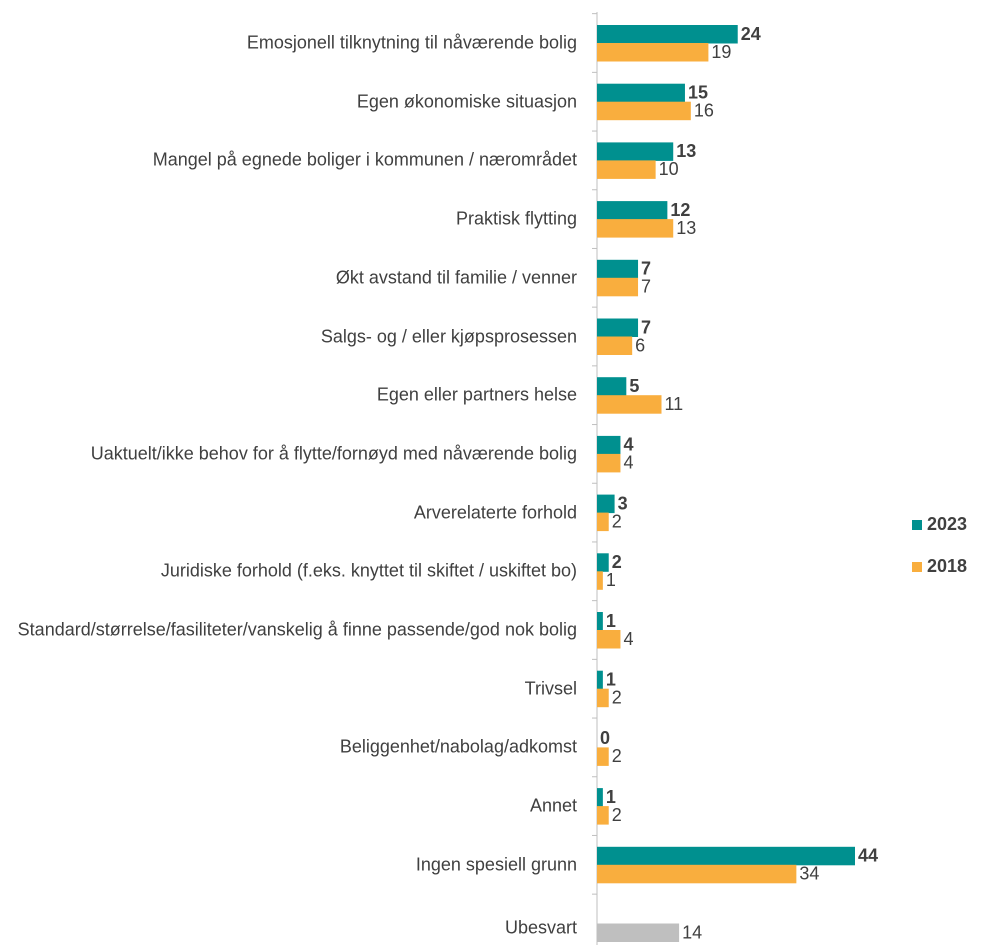  What do you see at coordinates (553, 805) in the screenshot?
I see `category-label: Annet` at bounding box center [553, 805].